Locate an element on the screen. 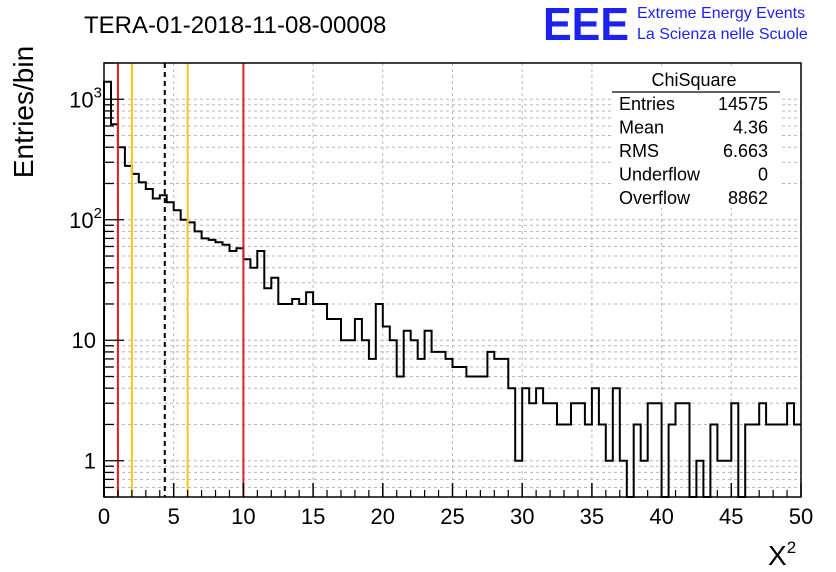 This screenshot has height=572, width=836. x-tick-label: 35 is located at coordinates (592, 516).